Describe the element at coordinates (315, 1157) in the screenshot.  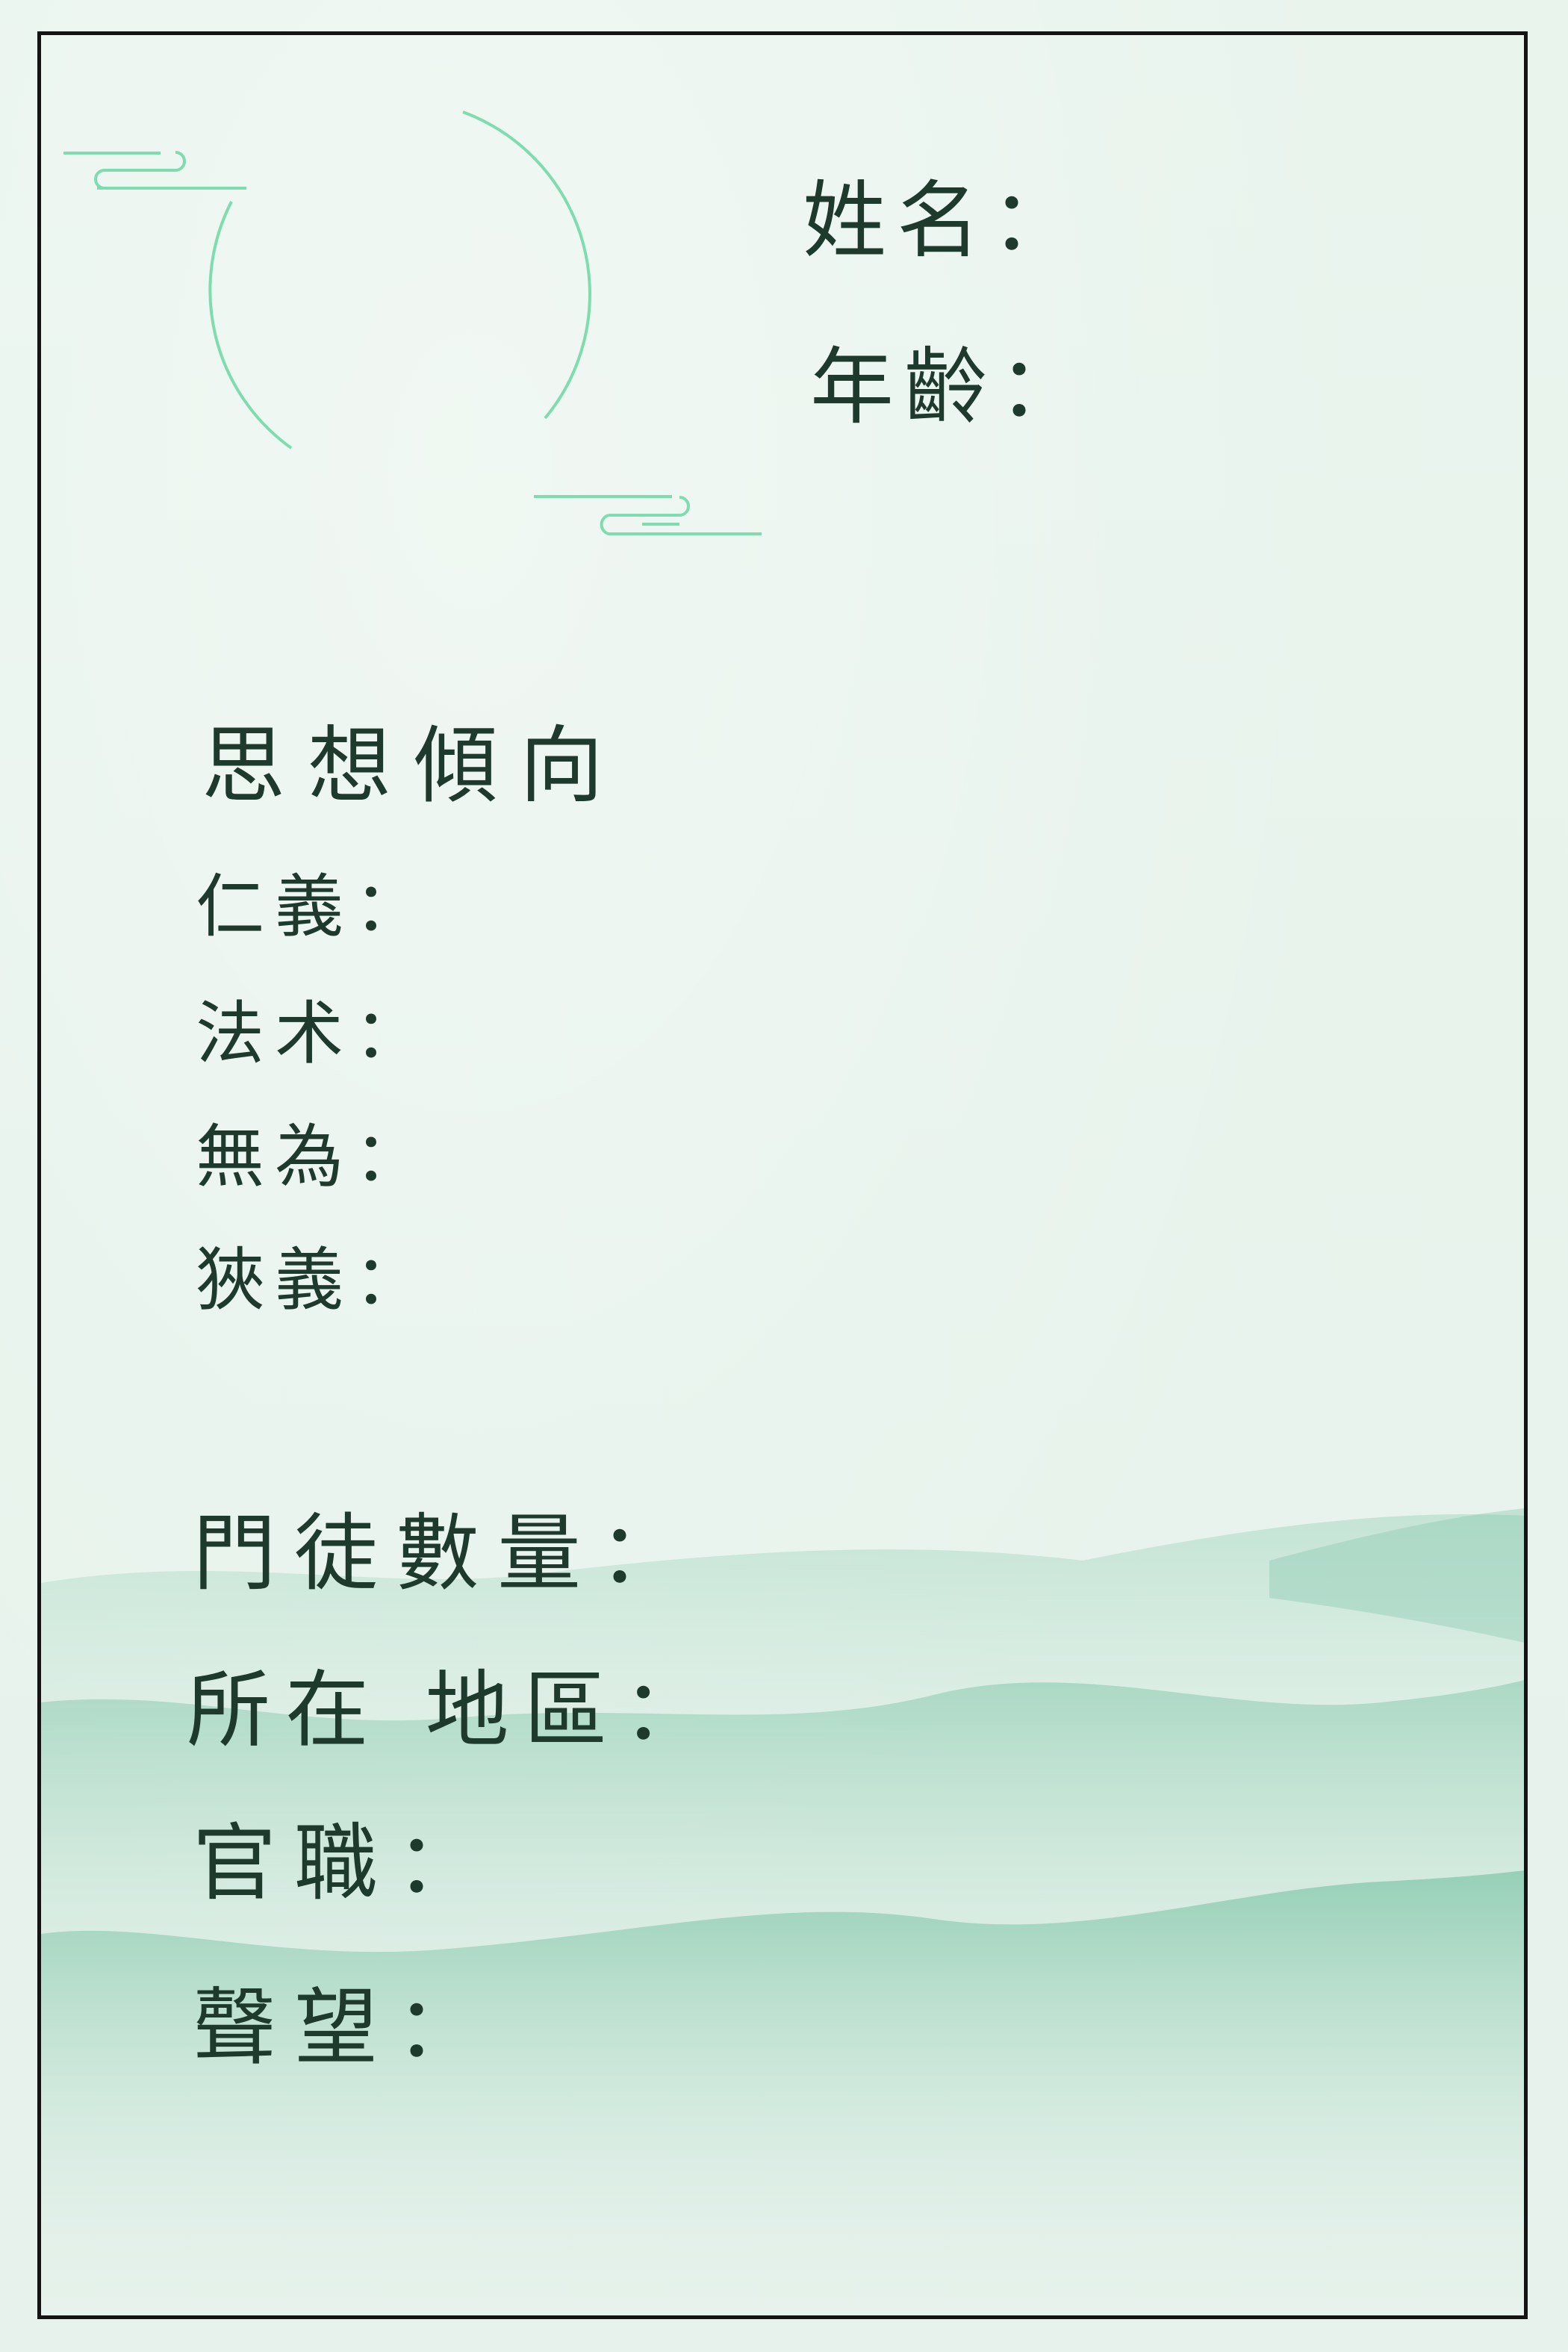
I see `ideology-item-wuwei: 無為：` at that location.